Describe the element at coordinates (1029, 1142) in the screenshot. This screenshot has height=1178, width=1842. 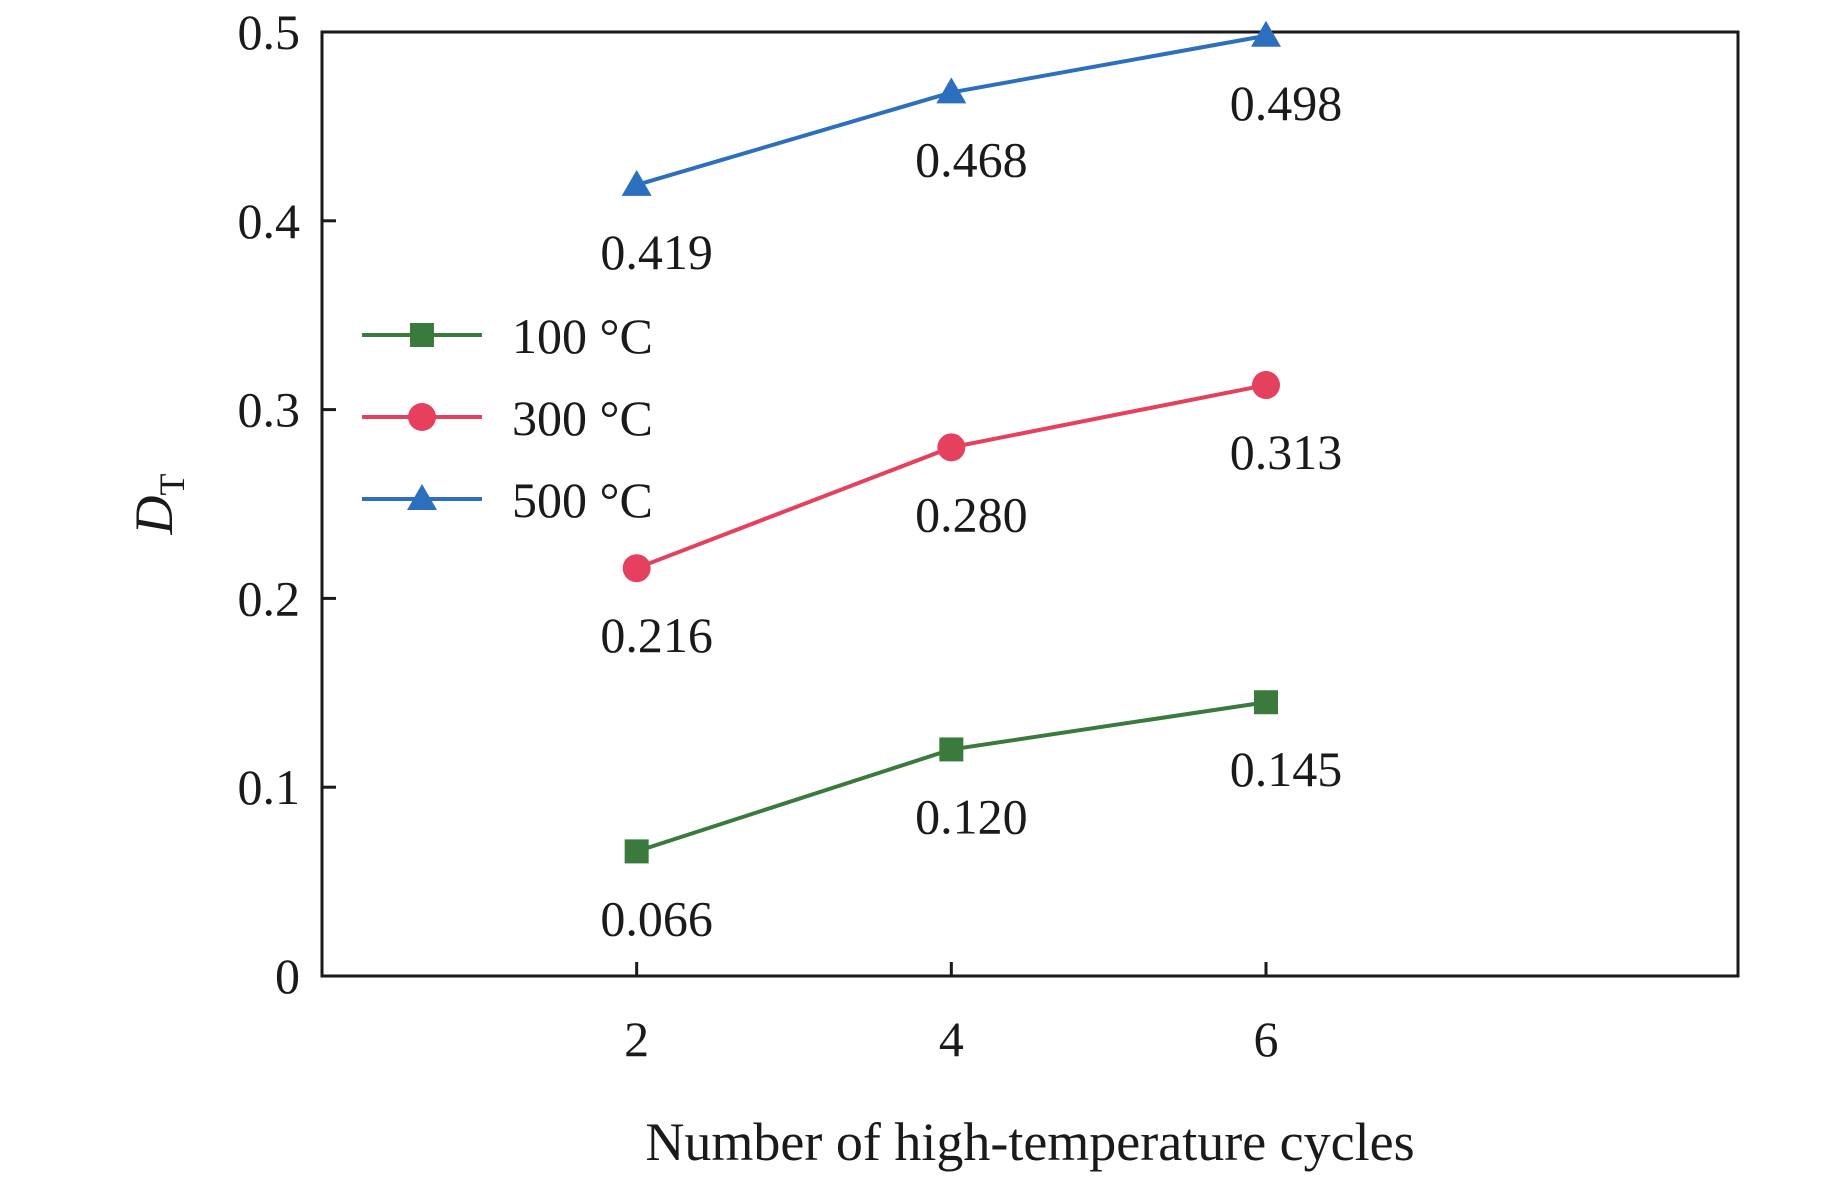
I see `x-axis-title: Number of high-temperature cycles` at that location.